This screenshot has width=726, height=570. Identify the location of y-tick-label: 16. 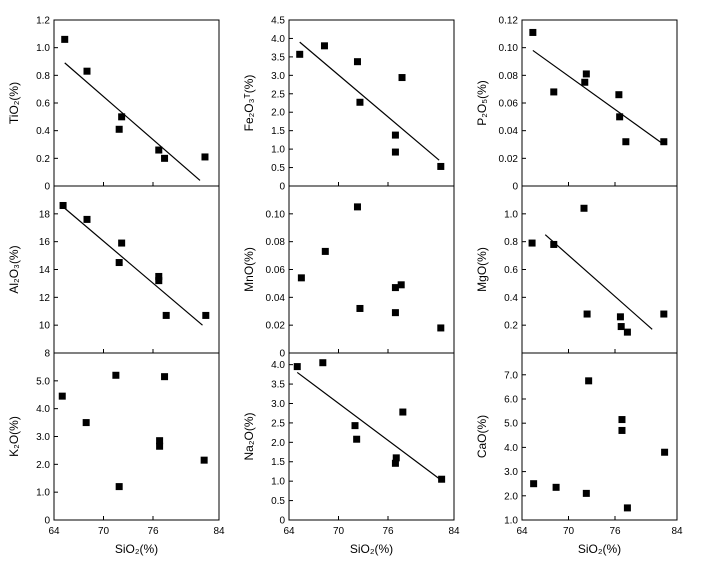
(45, 242).